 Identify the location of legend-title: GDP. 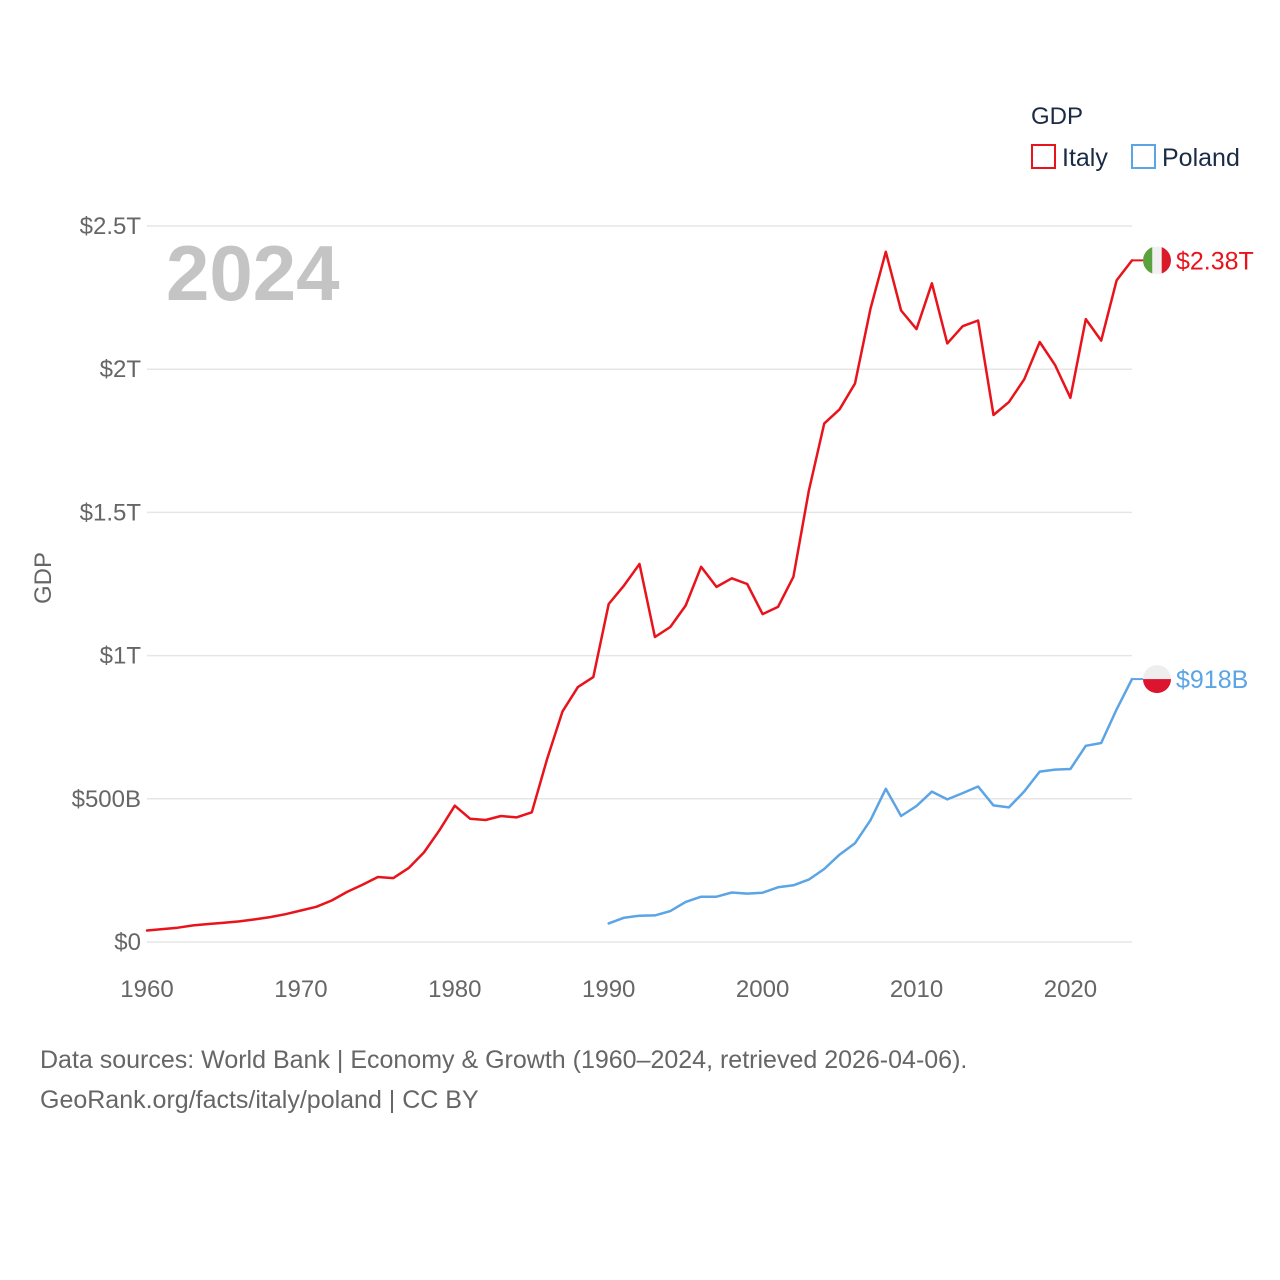
(1057, 116).